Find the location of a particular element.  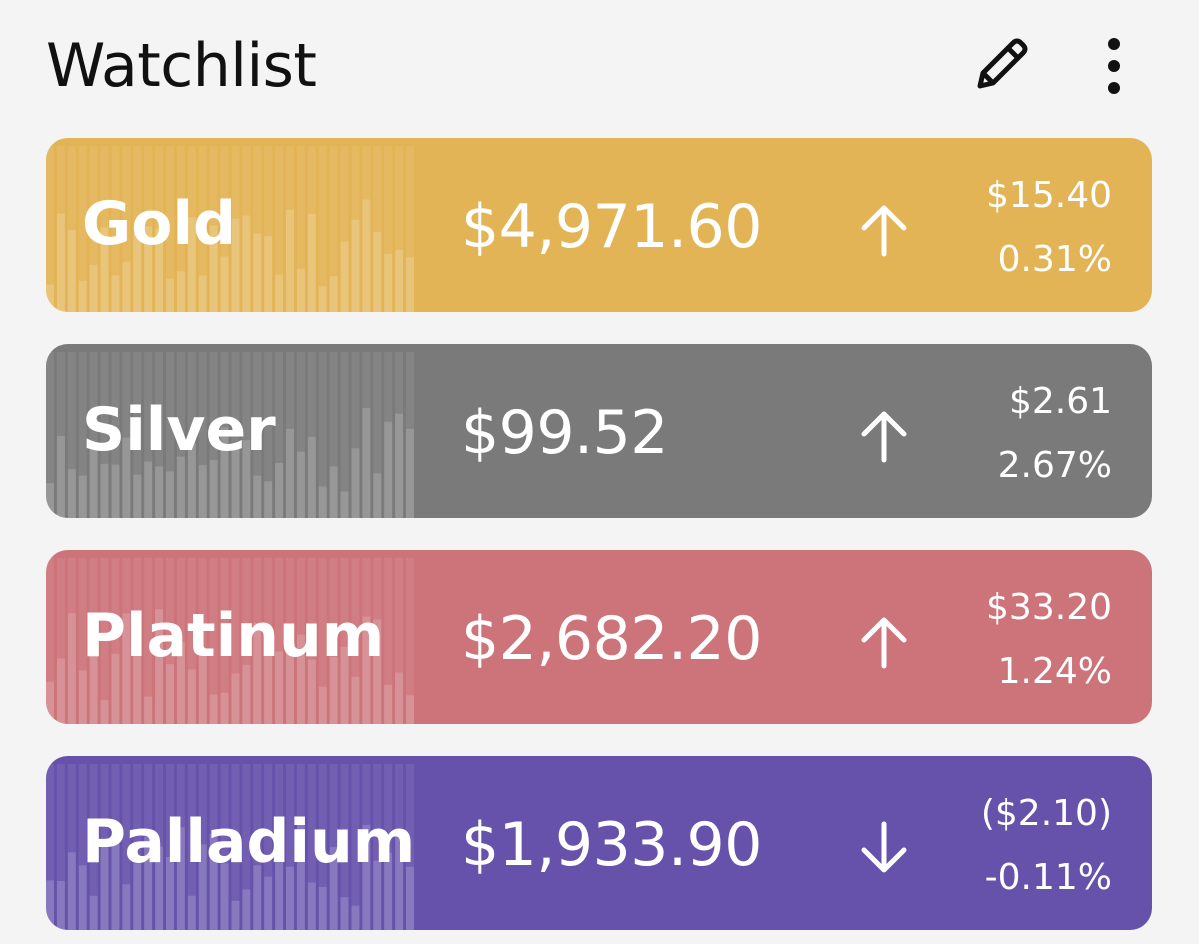

sparkline-background is located at coordinates (230, 847).